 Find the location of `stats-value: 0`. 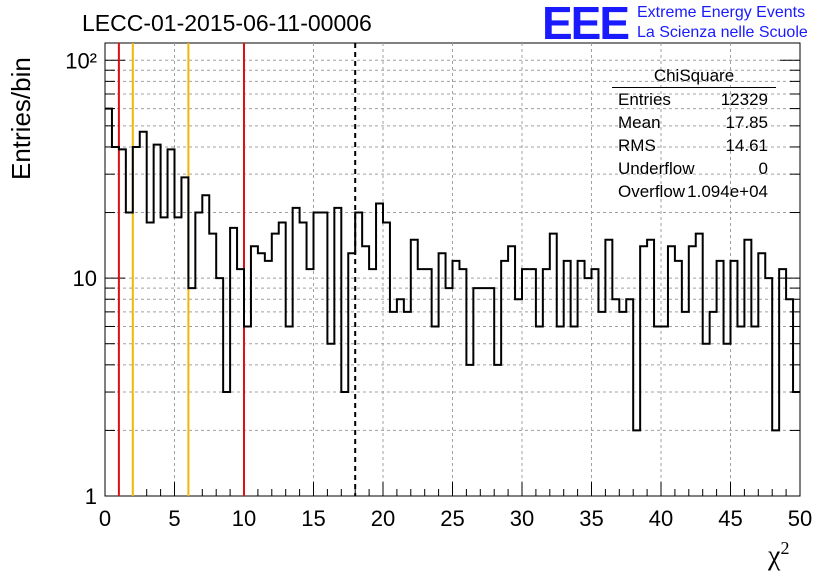

stats-value: 0 is located at coordinates (763, 168).